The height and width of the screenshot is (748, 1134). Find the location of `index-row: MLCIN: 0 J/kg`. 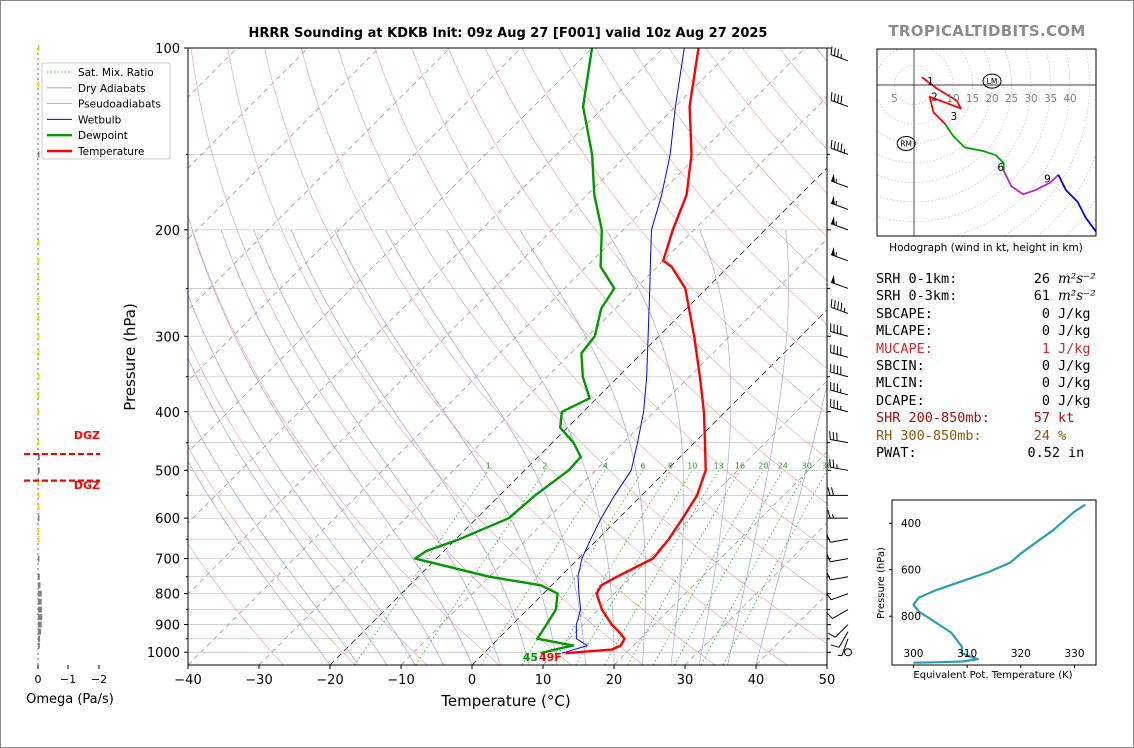

index-row: MLCIN: 0 J/kg is located at coordinates (991, 383).